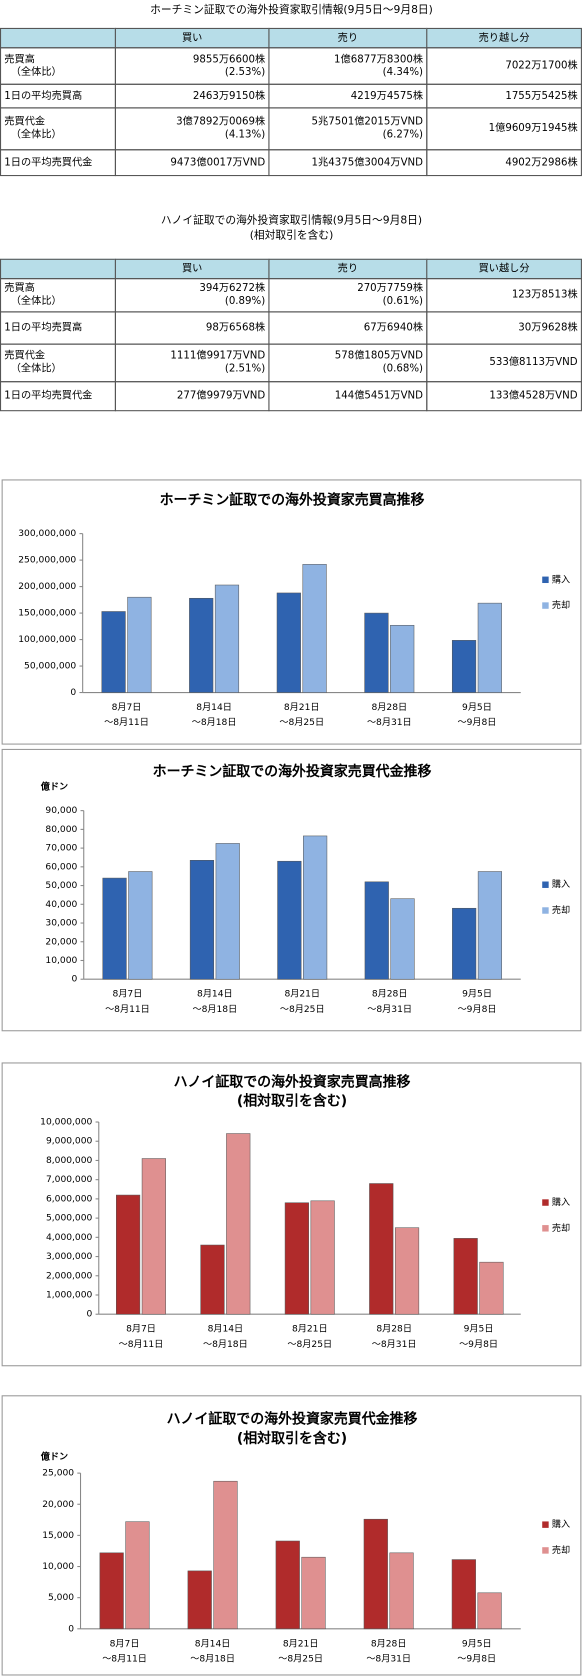 Image resolution: width=583 pixels, height=1678 pixels. Describe the element at coordinates (561, 1550) in the screenshot. I see `legend-label: 売却` at that location.